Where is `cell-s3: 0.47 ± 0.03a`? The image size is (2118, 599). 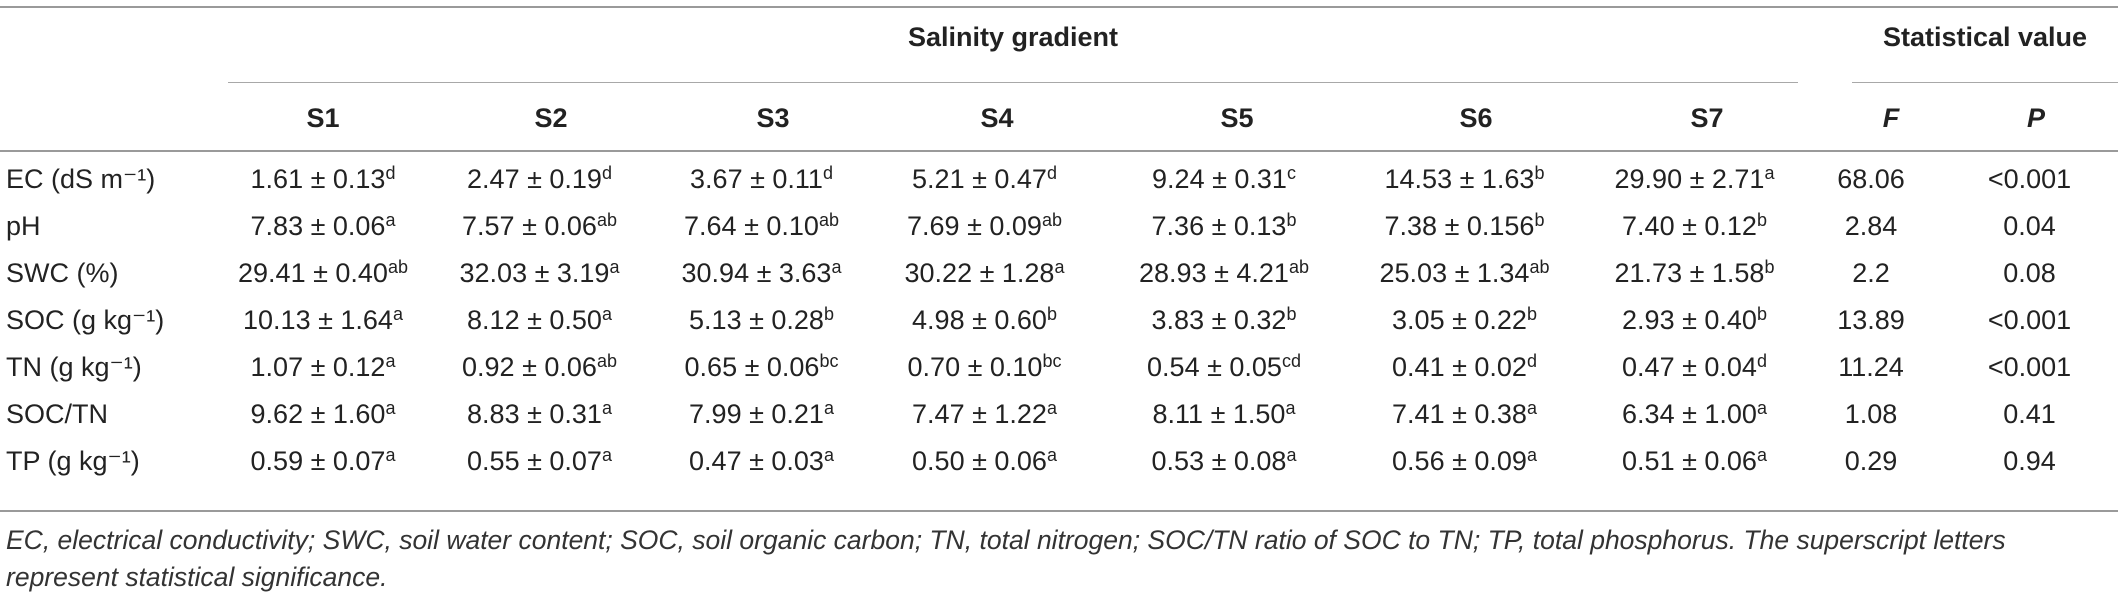 cell-s3: 0.47 ± 0.03a is located at coordinates (761, 461).